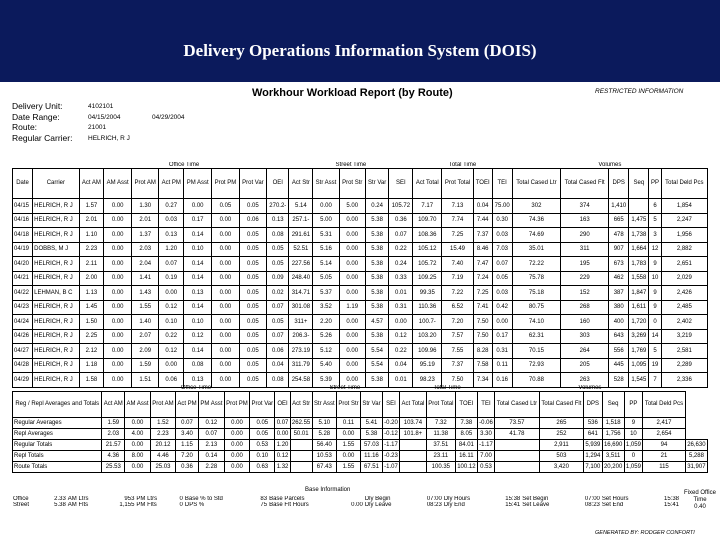  I want to click on table-cell: 478, so click(619, 235).